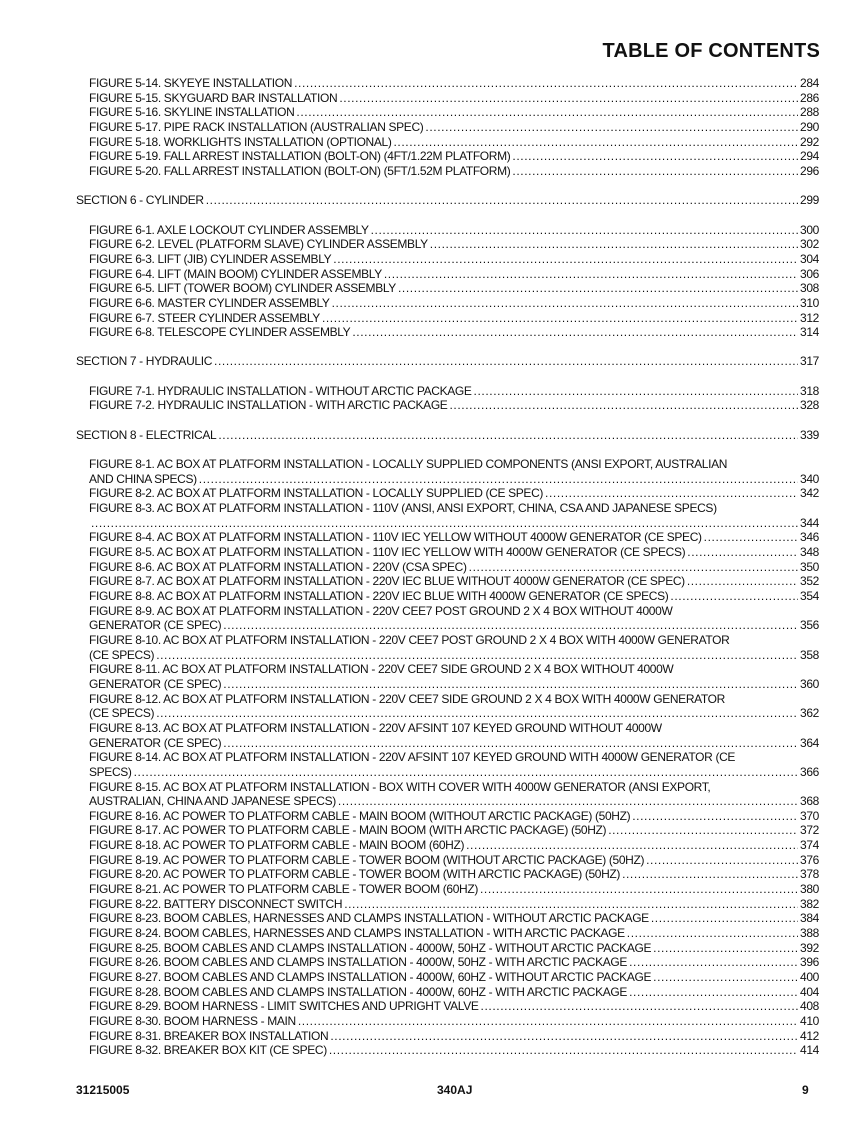 The image size is (866, 1122). I want to click on entry-page: 372, so click(809, 830).